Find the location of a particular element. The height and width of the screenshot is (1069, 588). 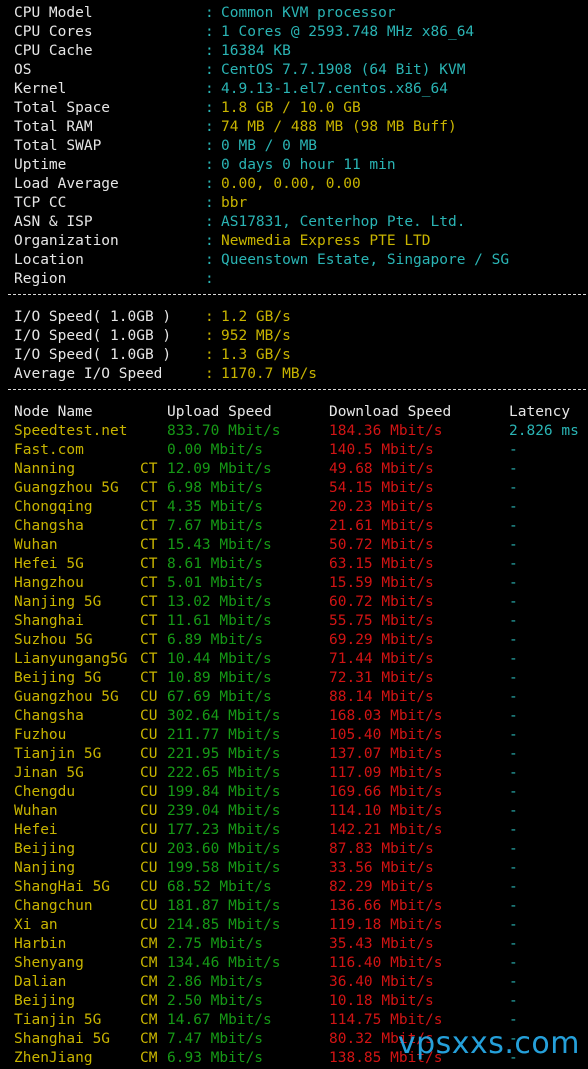

node-name: Changchun is located at coordinates (53, 906).